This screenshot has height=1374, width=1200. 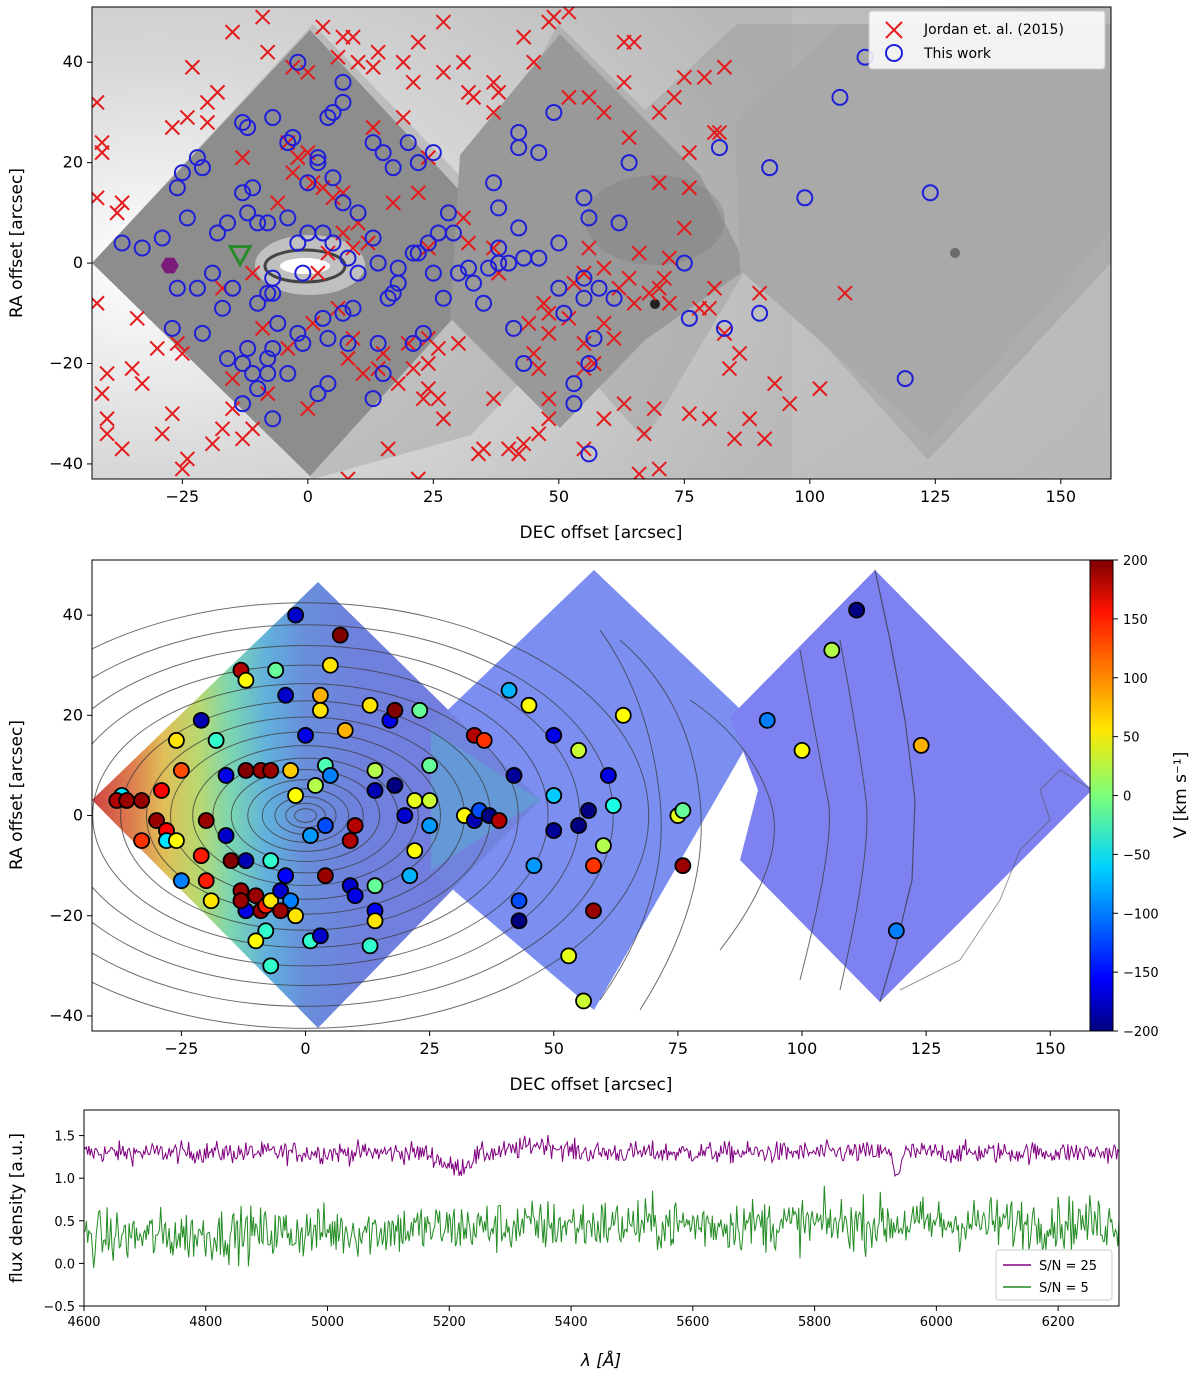 I want to click on x-tick-label: 100, so click(x=810, y=496).